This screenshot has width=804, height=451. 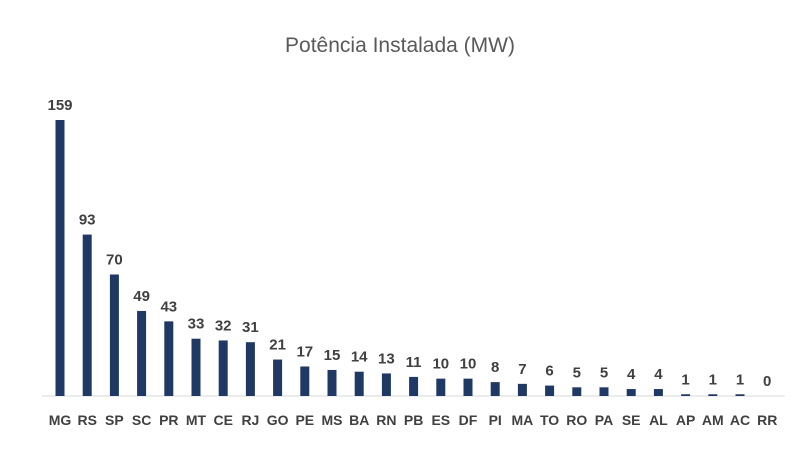 I want to click on x-tick-MS: MS, so click(x=332, y=420).